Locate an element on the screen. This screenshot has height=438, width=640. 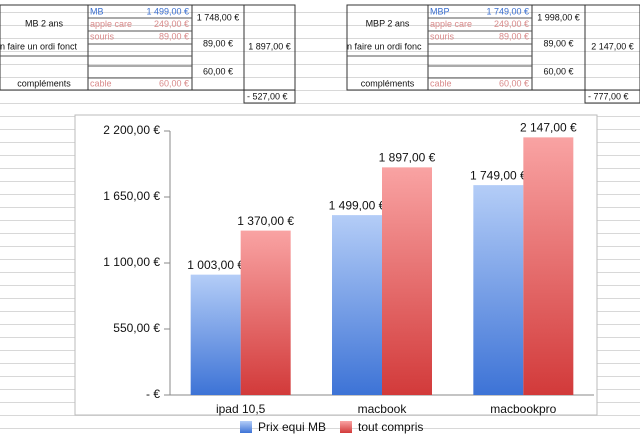
cell-text: - 527,00 € is located at coordinates (267, 96).